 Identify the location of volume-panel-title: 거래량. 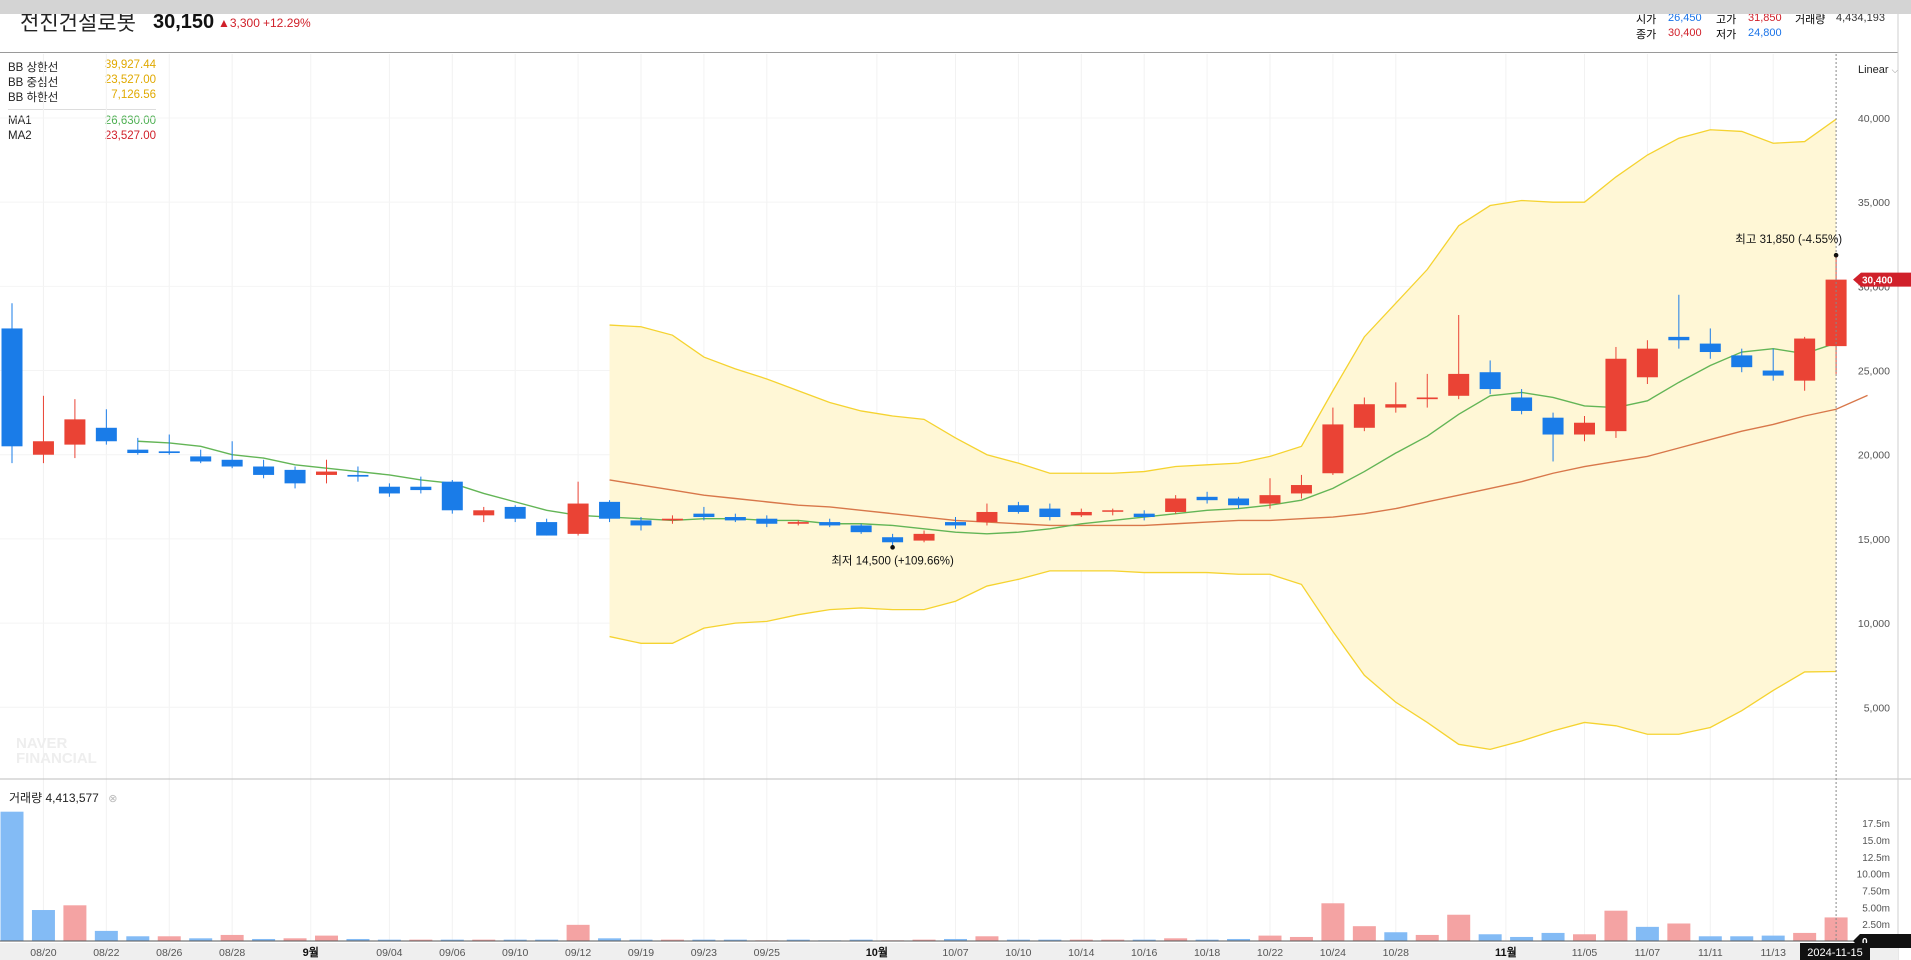
(26, 798).